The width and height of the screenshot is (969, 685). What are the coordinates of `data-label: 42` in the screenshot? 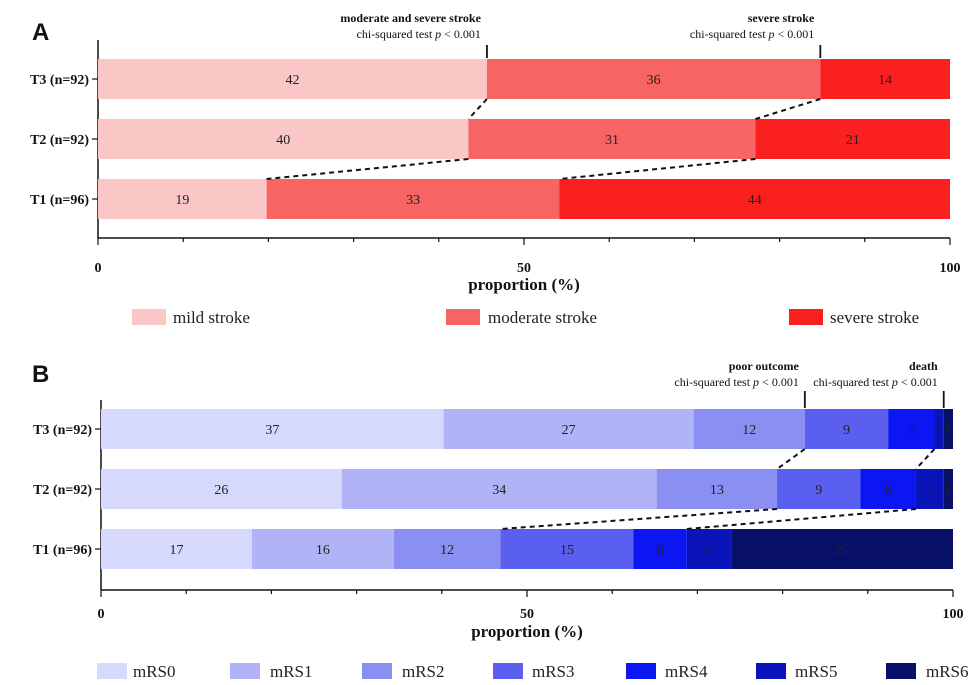 It's located at (292, 80).